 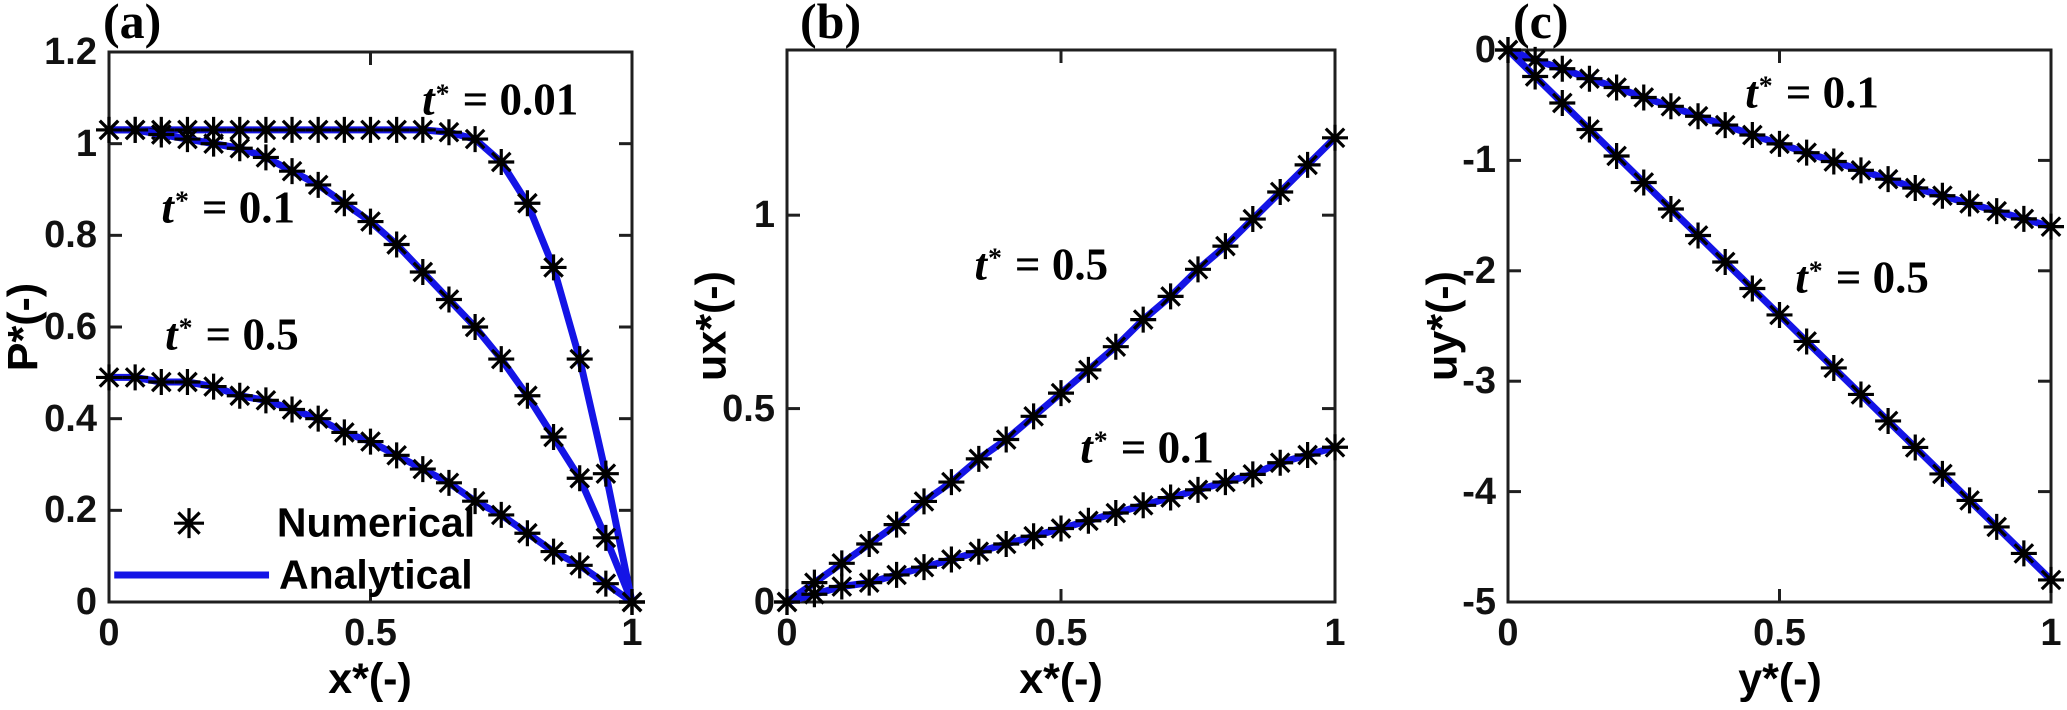 I want to click on legend-label-analytical: Analytical, so click(x=375, y=574).